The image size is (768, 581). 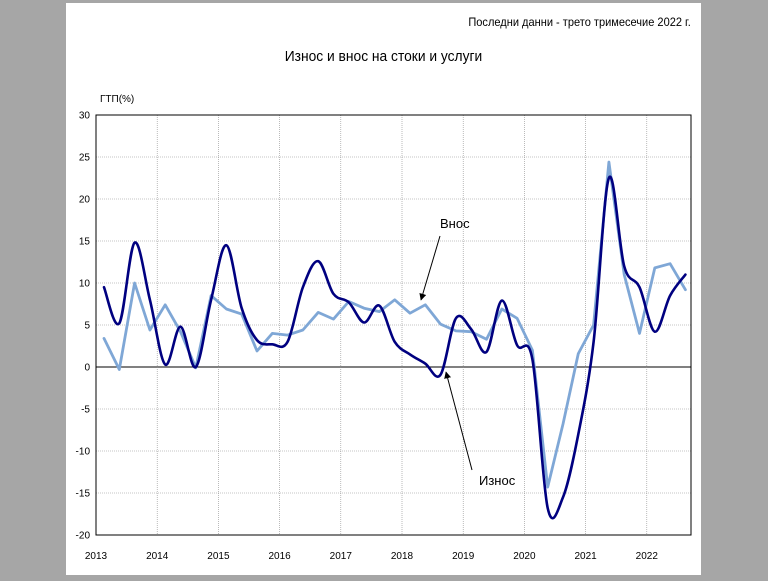 What do you see at coordinates (383, 56) in the screenshot?
I see `chart-title: Износ и внос на стоки и услуги` at bounding box center [383, 56].